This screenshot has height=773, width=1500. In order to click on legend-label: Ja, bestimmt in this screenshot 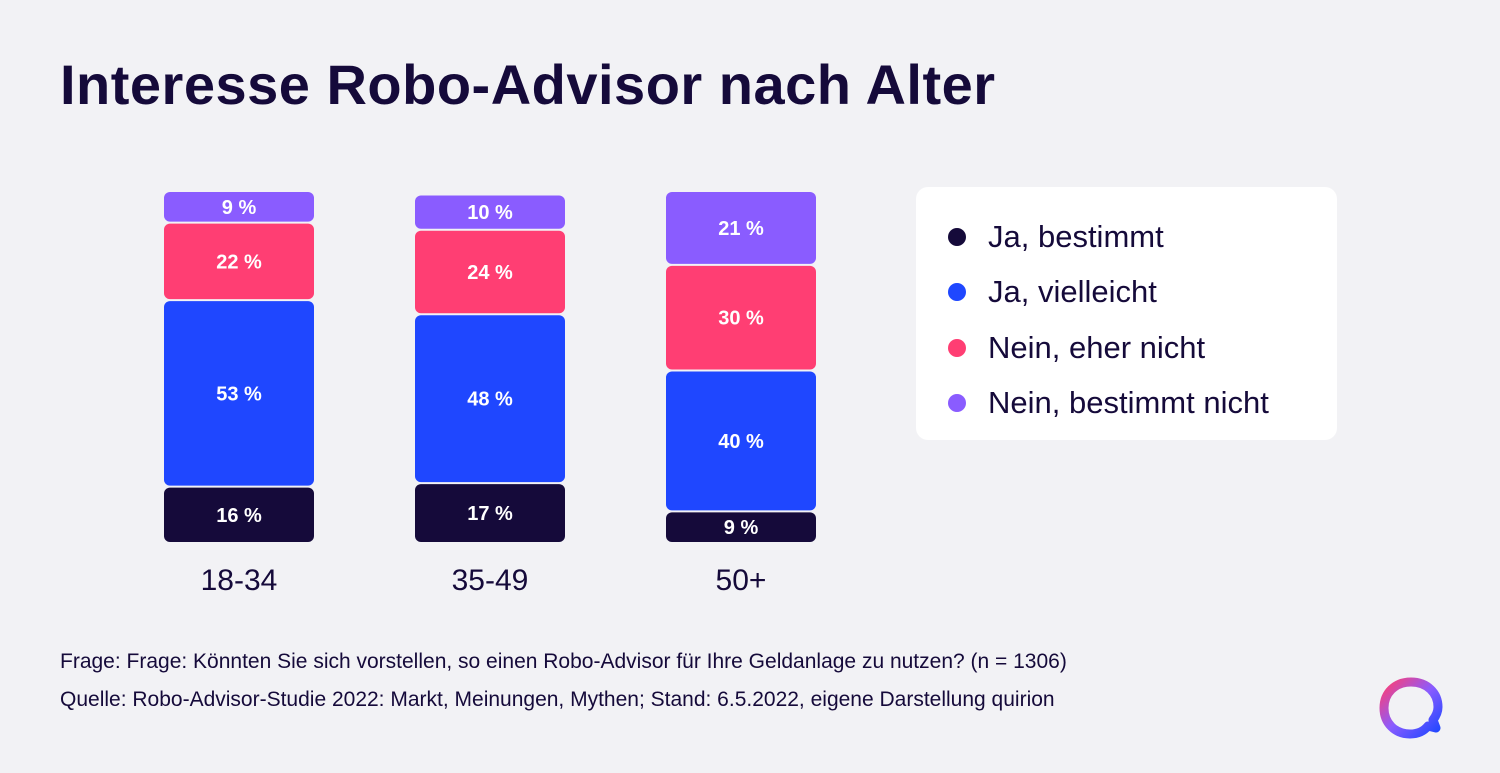, I will do `click(1076, 236)`.